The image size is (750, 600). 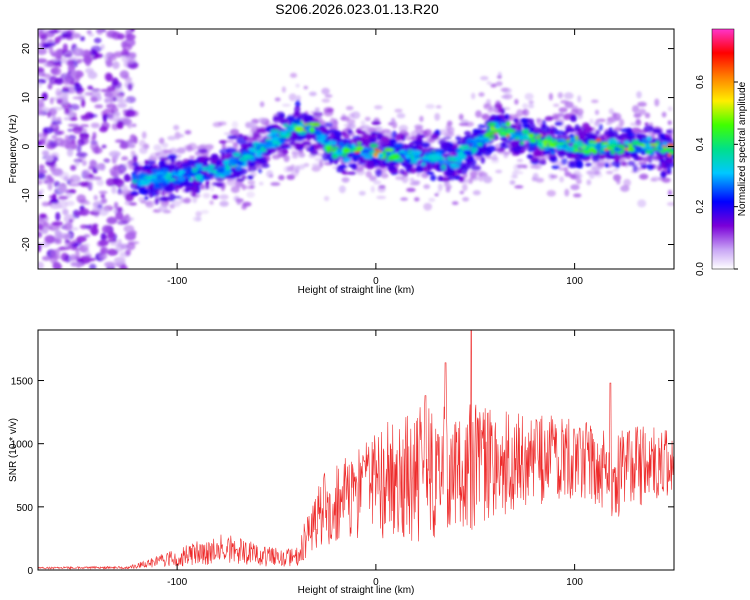 What do you see at coordinates (356, 590) in the screenshot?
I see `snr-x-axis-label: Height of straight line (km)` at bounding box center [356, 590].